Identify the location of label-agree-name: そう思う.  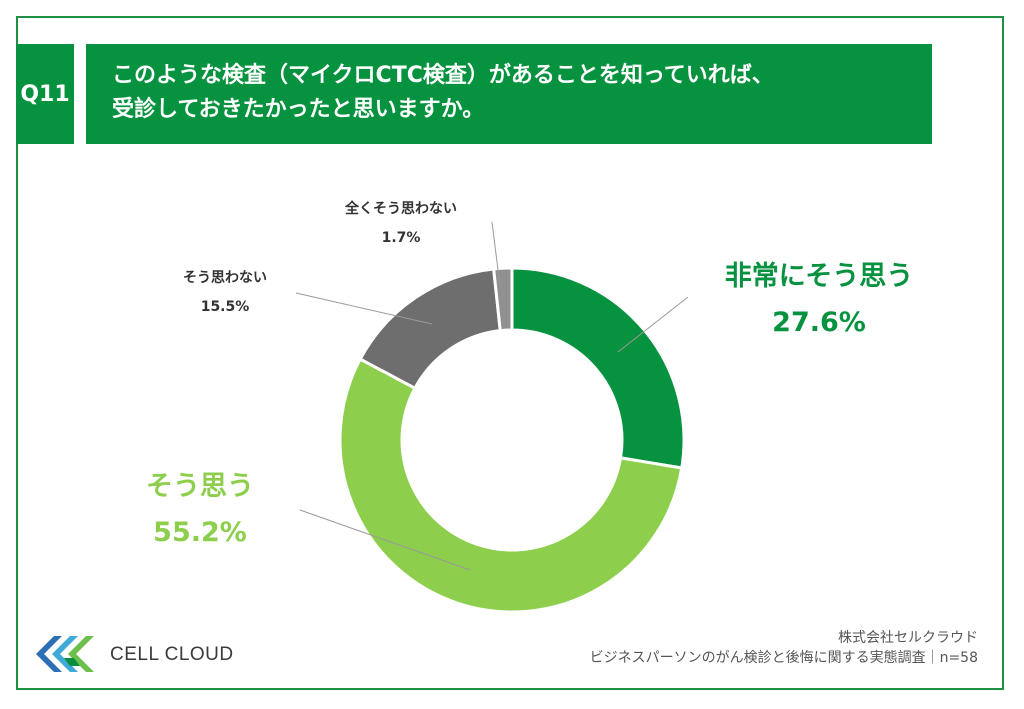
(200, 486).